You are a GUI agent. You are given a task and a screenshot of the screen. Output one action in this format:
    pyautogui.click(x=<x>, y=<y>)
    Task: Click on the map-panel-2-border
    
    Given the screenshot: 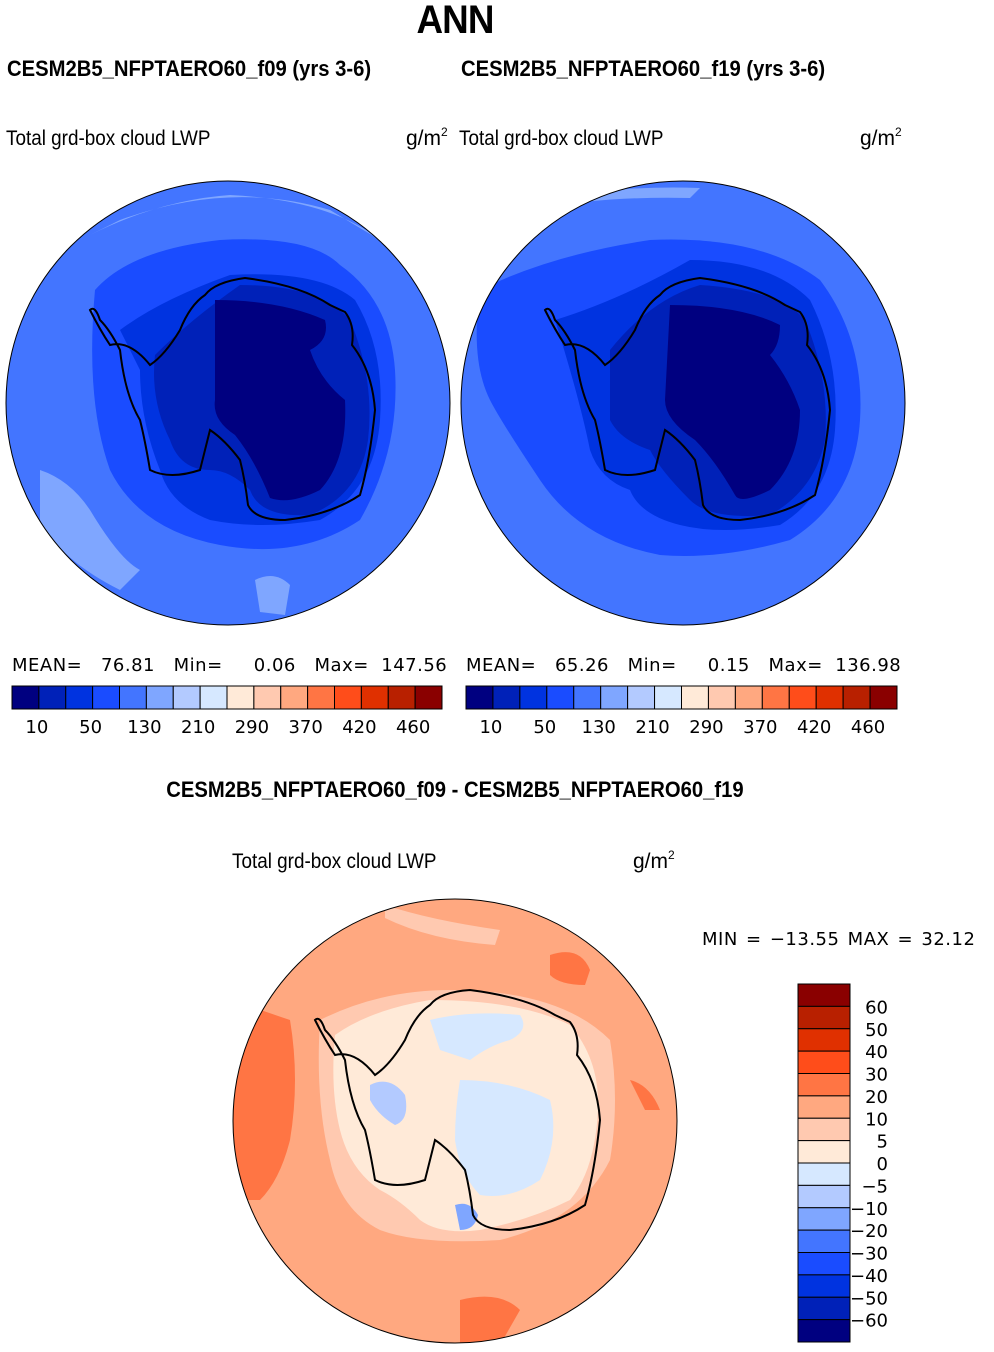 What is the action you would take?
    pyautogui.click(x=683, y=403)
    